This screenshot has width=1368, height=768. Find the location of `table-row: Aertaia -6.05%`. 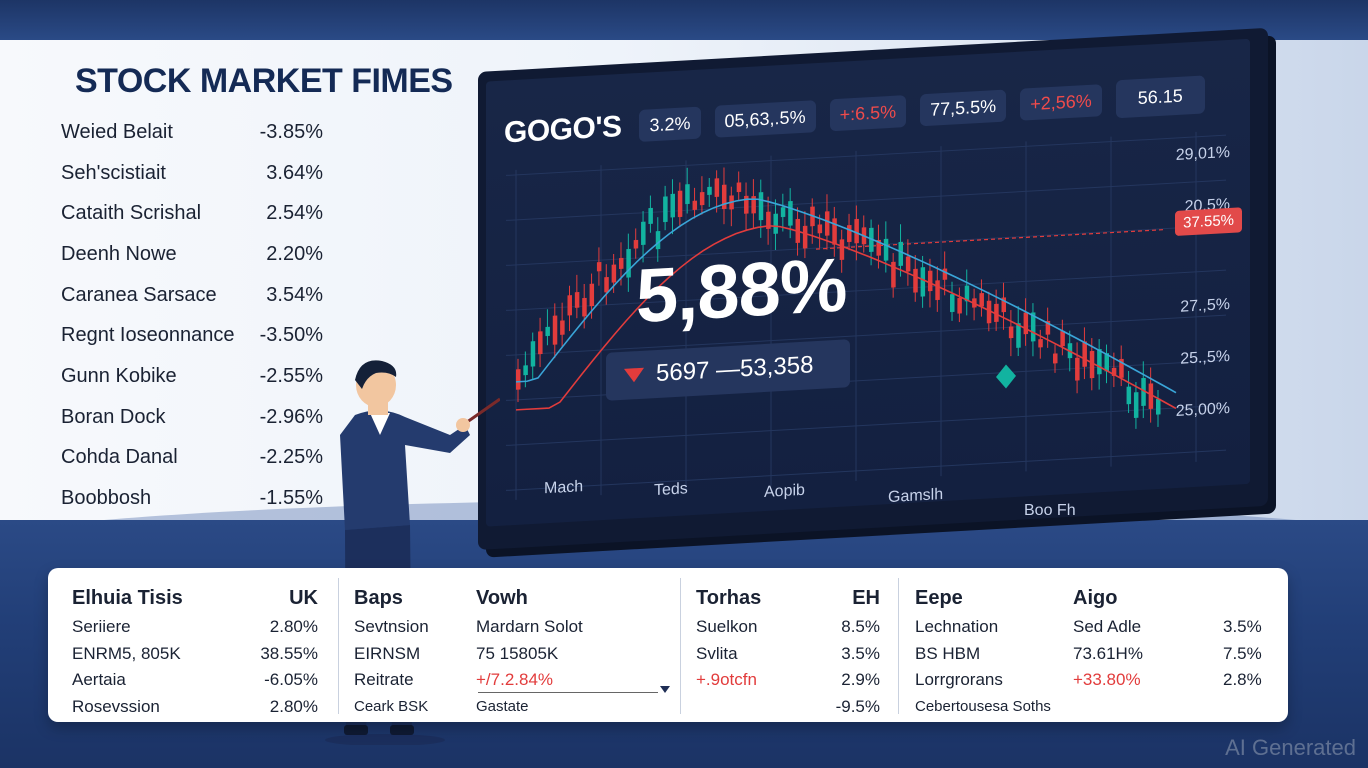

table-row: Aertaia -6.05% is located at coordinates (195, 680).